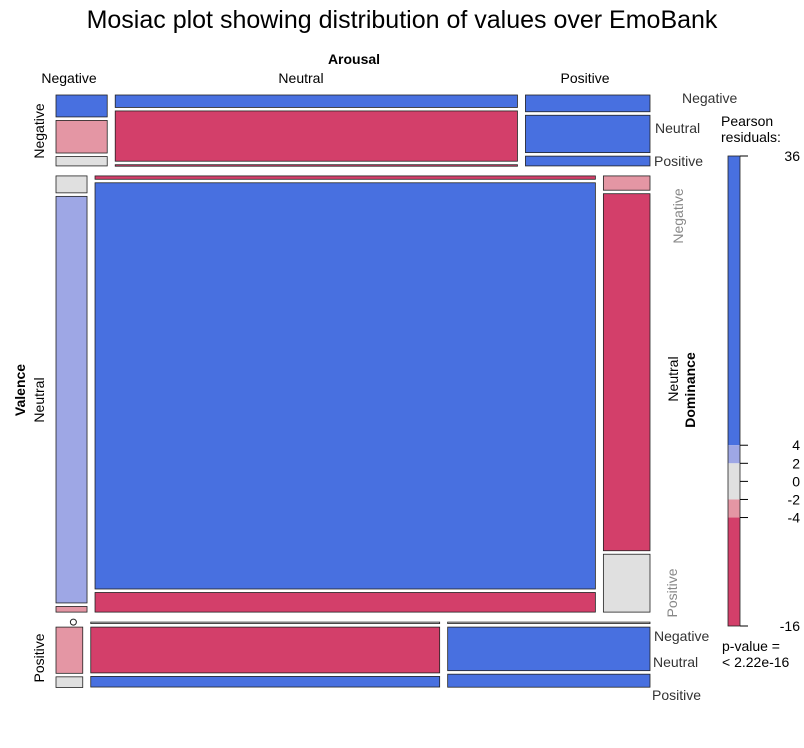 The width and height of the screenshot is (804, 748). Describe the element at coordinates (345, 602) in the screenshot. I see `tile-neutral-neutral-positive` at that location.